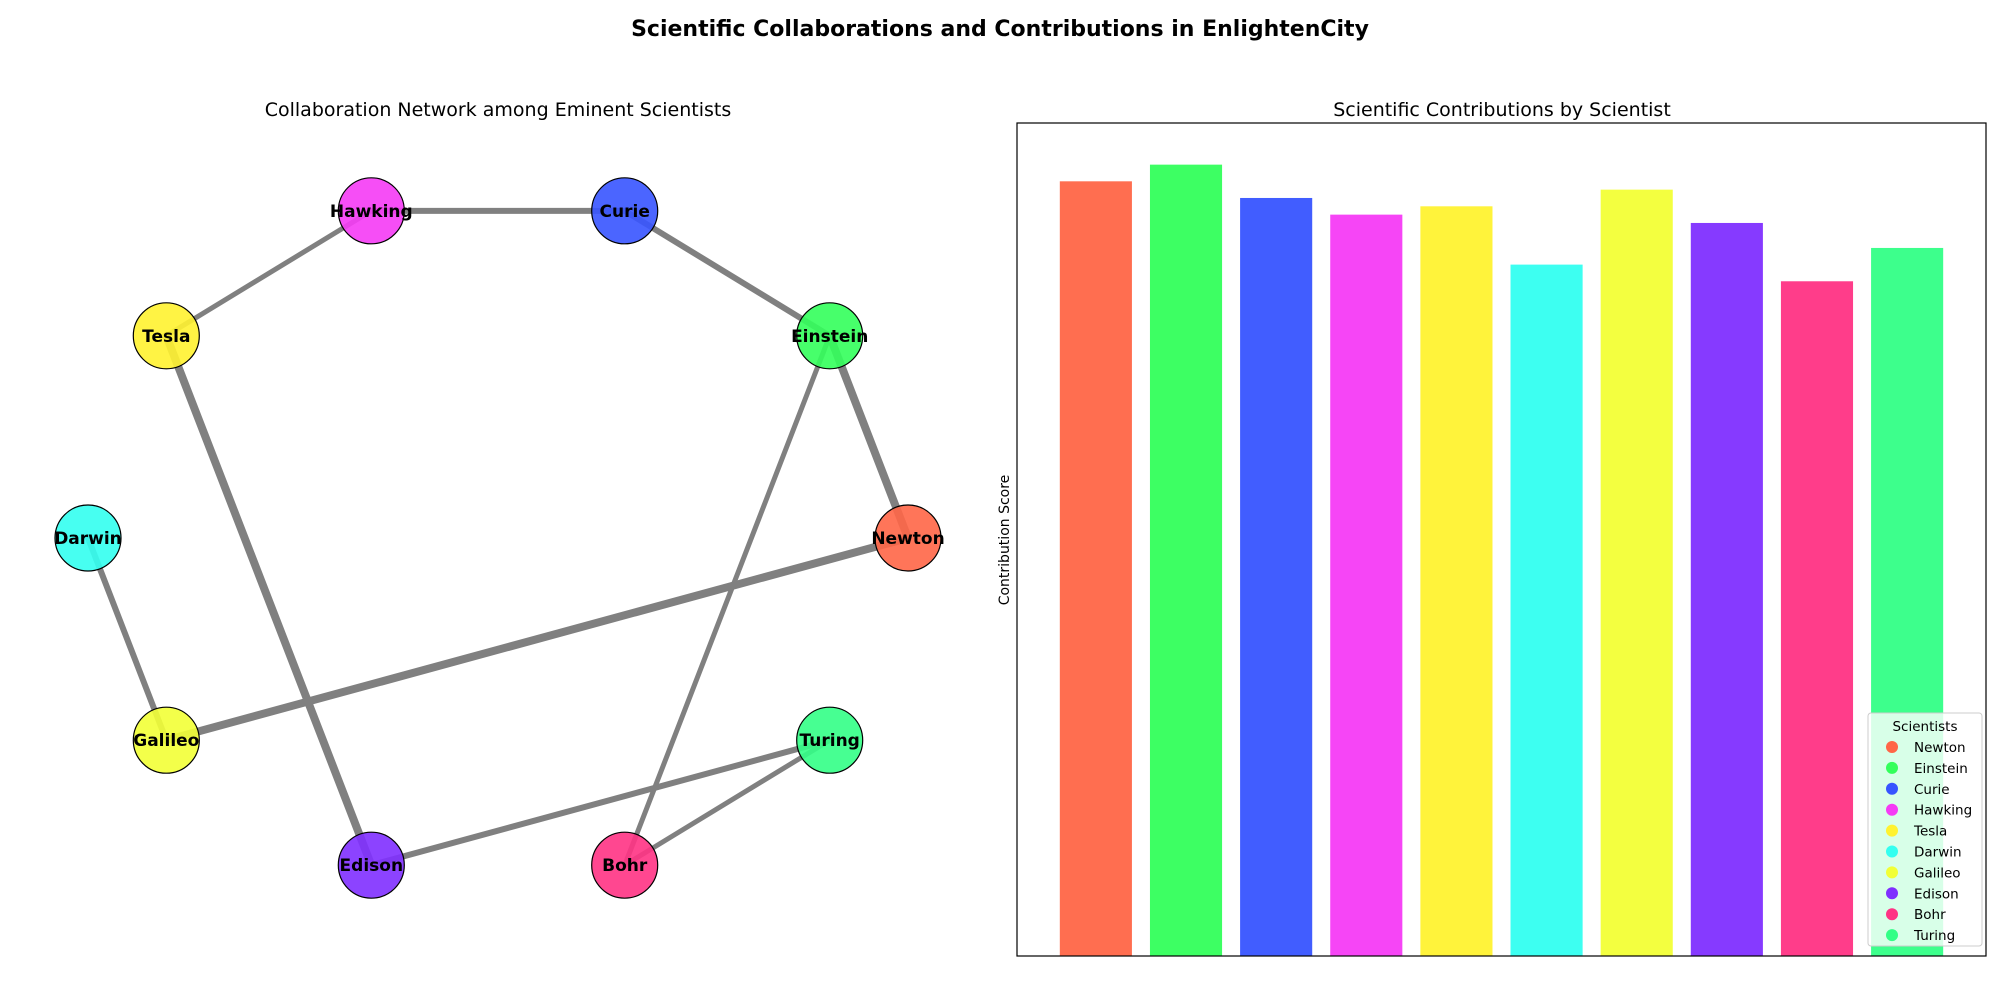 The height and width of the screenshot is (1000, 2000). Describe the element at coordinates (727, 273) in the screenshot. I see `edge-curie-einstein` at that location.